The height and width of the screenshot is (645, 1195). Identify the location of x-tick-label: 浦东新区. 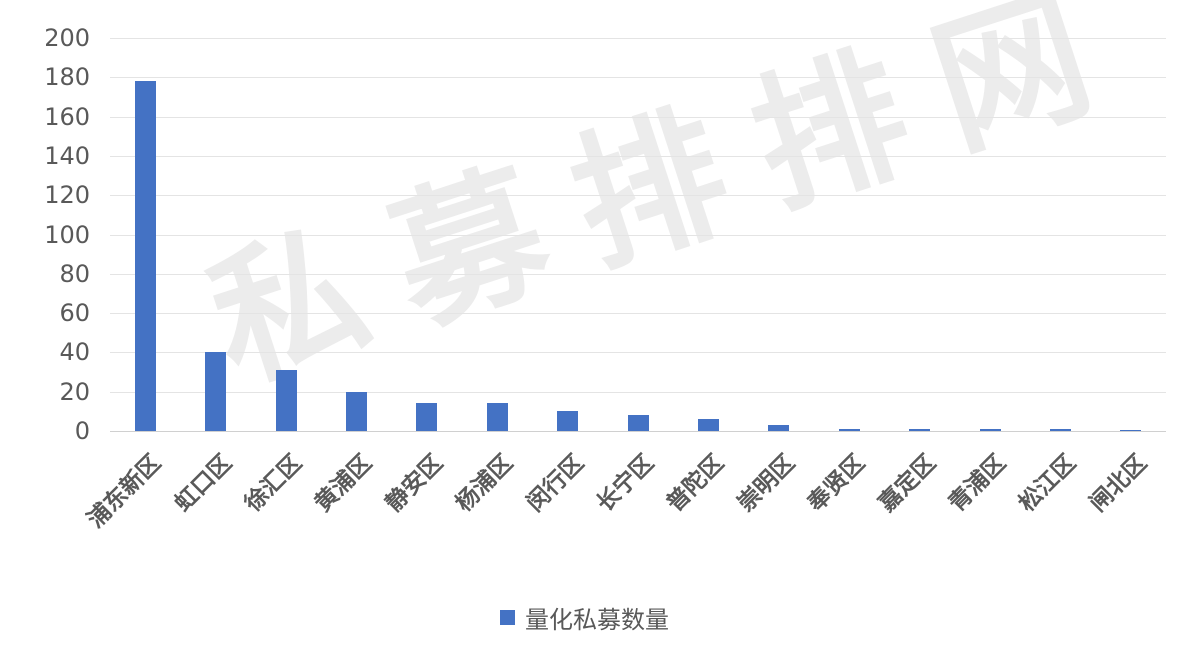
(124, 491).